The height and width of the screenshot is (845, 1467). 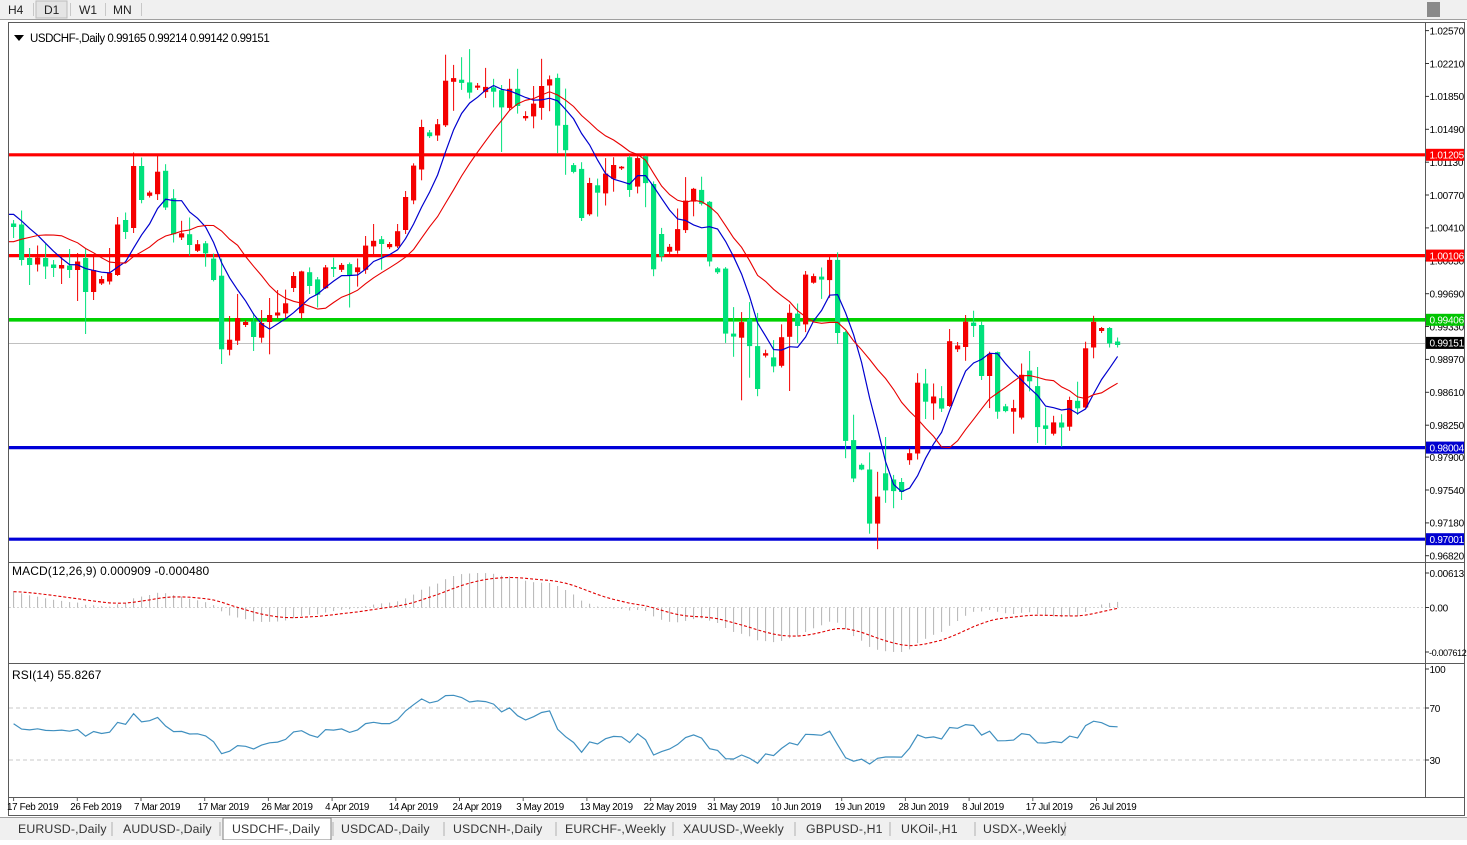 What do you see at coordinates (1447, 97) in the screenshot?
I see `svg-text: 1.01850` at bounding box center [1447, 97].